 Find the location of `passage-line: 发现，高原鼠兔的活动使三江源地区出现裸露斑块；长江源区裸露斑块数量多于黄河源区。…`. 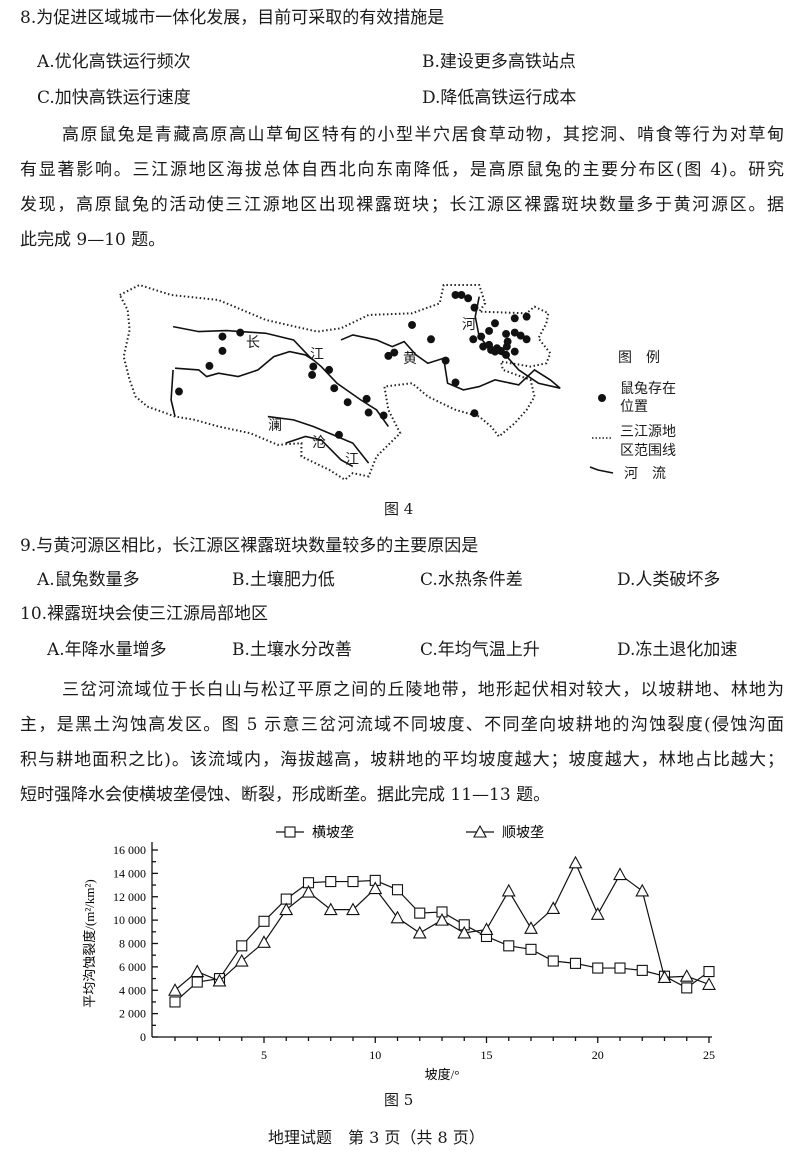

passage-line: 发现，高原鼠兔的活动使三江源地区出现裸露斑块；长江源区裸露斑块数量多于黄河源区。… is located at coordinates (402, 205).